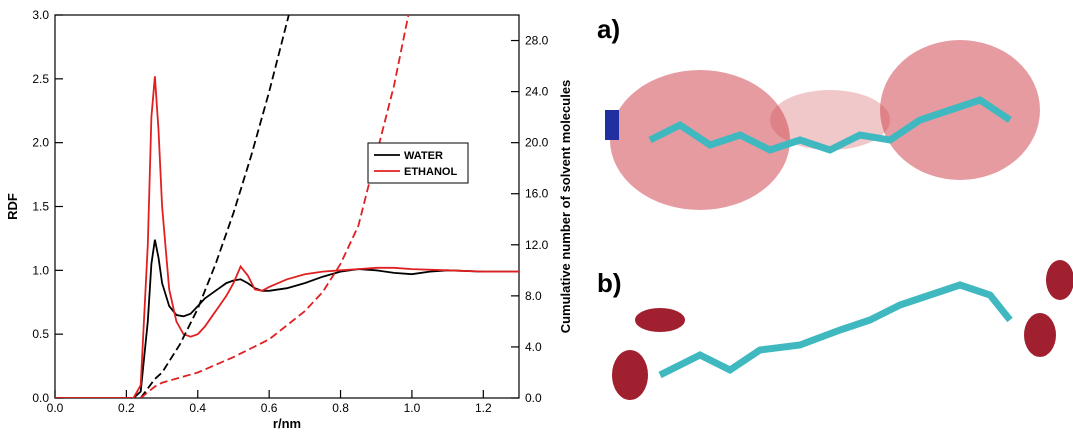 The height and width of the screenshot is (438, 1073). Describe the element at coordinates (287, 423) in the screenshot. I see `x-axis-label: r/nm` at that location.